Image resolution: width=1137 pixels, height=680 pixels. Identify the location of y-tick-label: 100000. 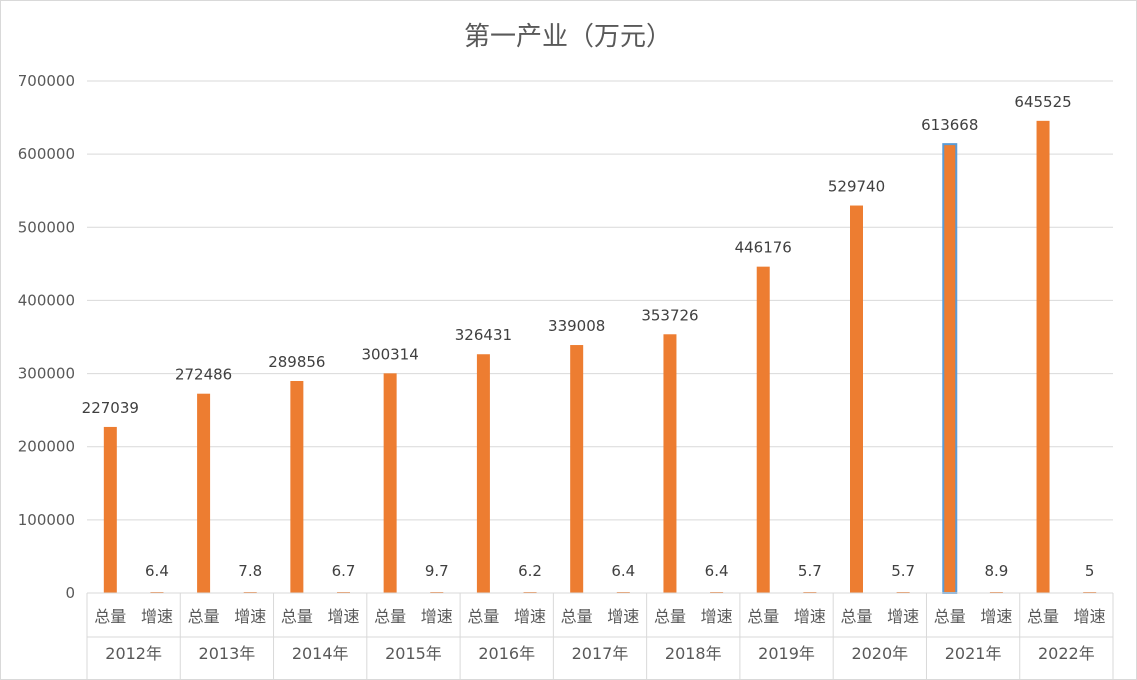
(46, 520).